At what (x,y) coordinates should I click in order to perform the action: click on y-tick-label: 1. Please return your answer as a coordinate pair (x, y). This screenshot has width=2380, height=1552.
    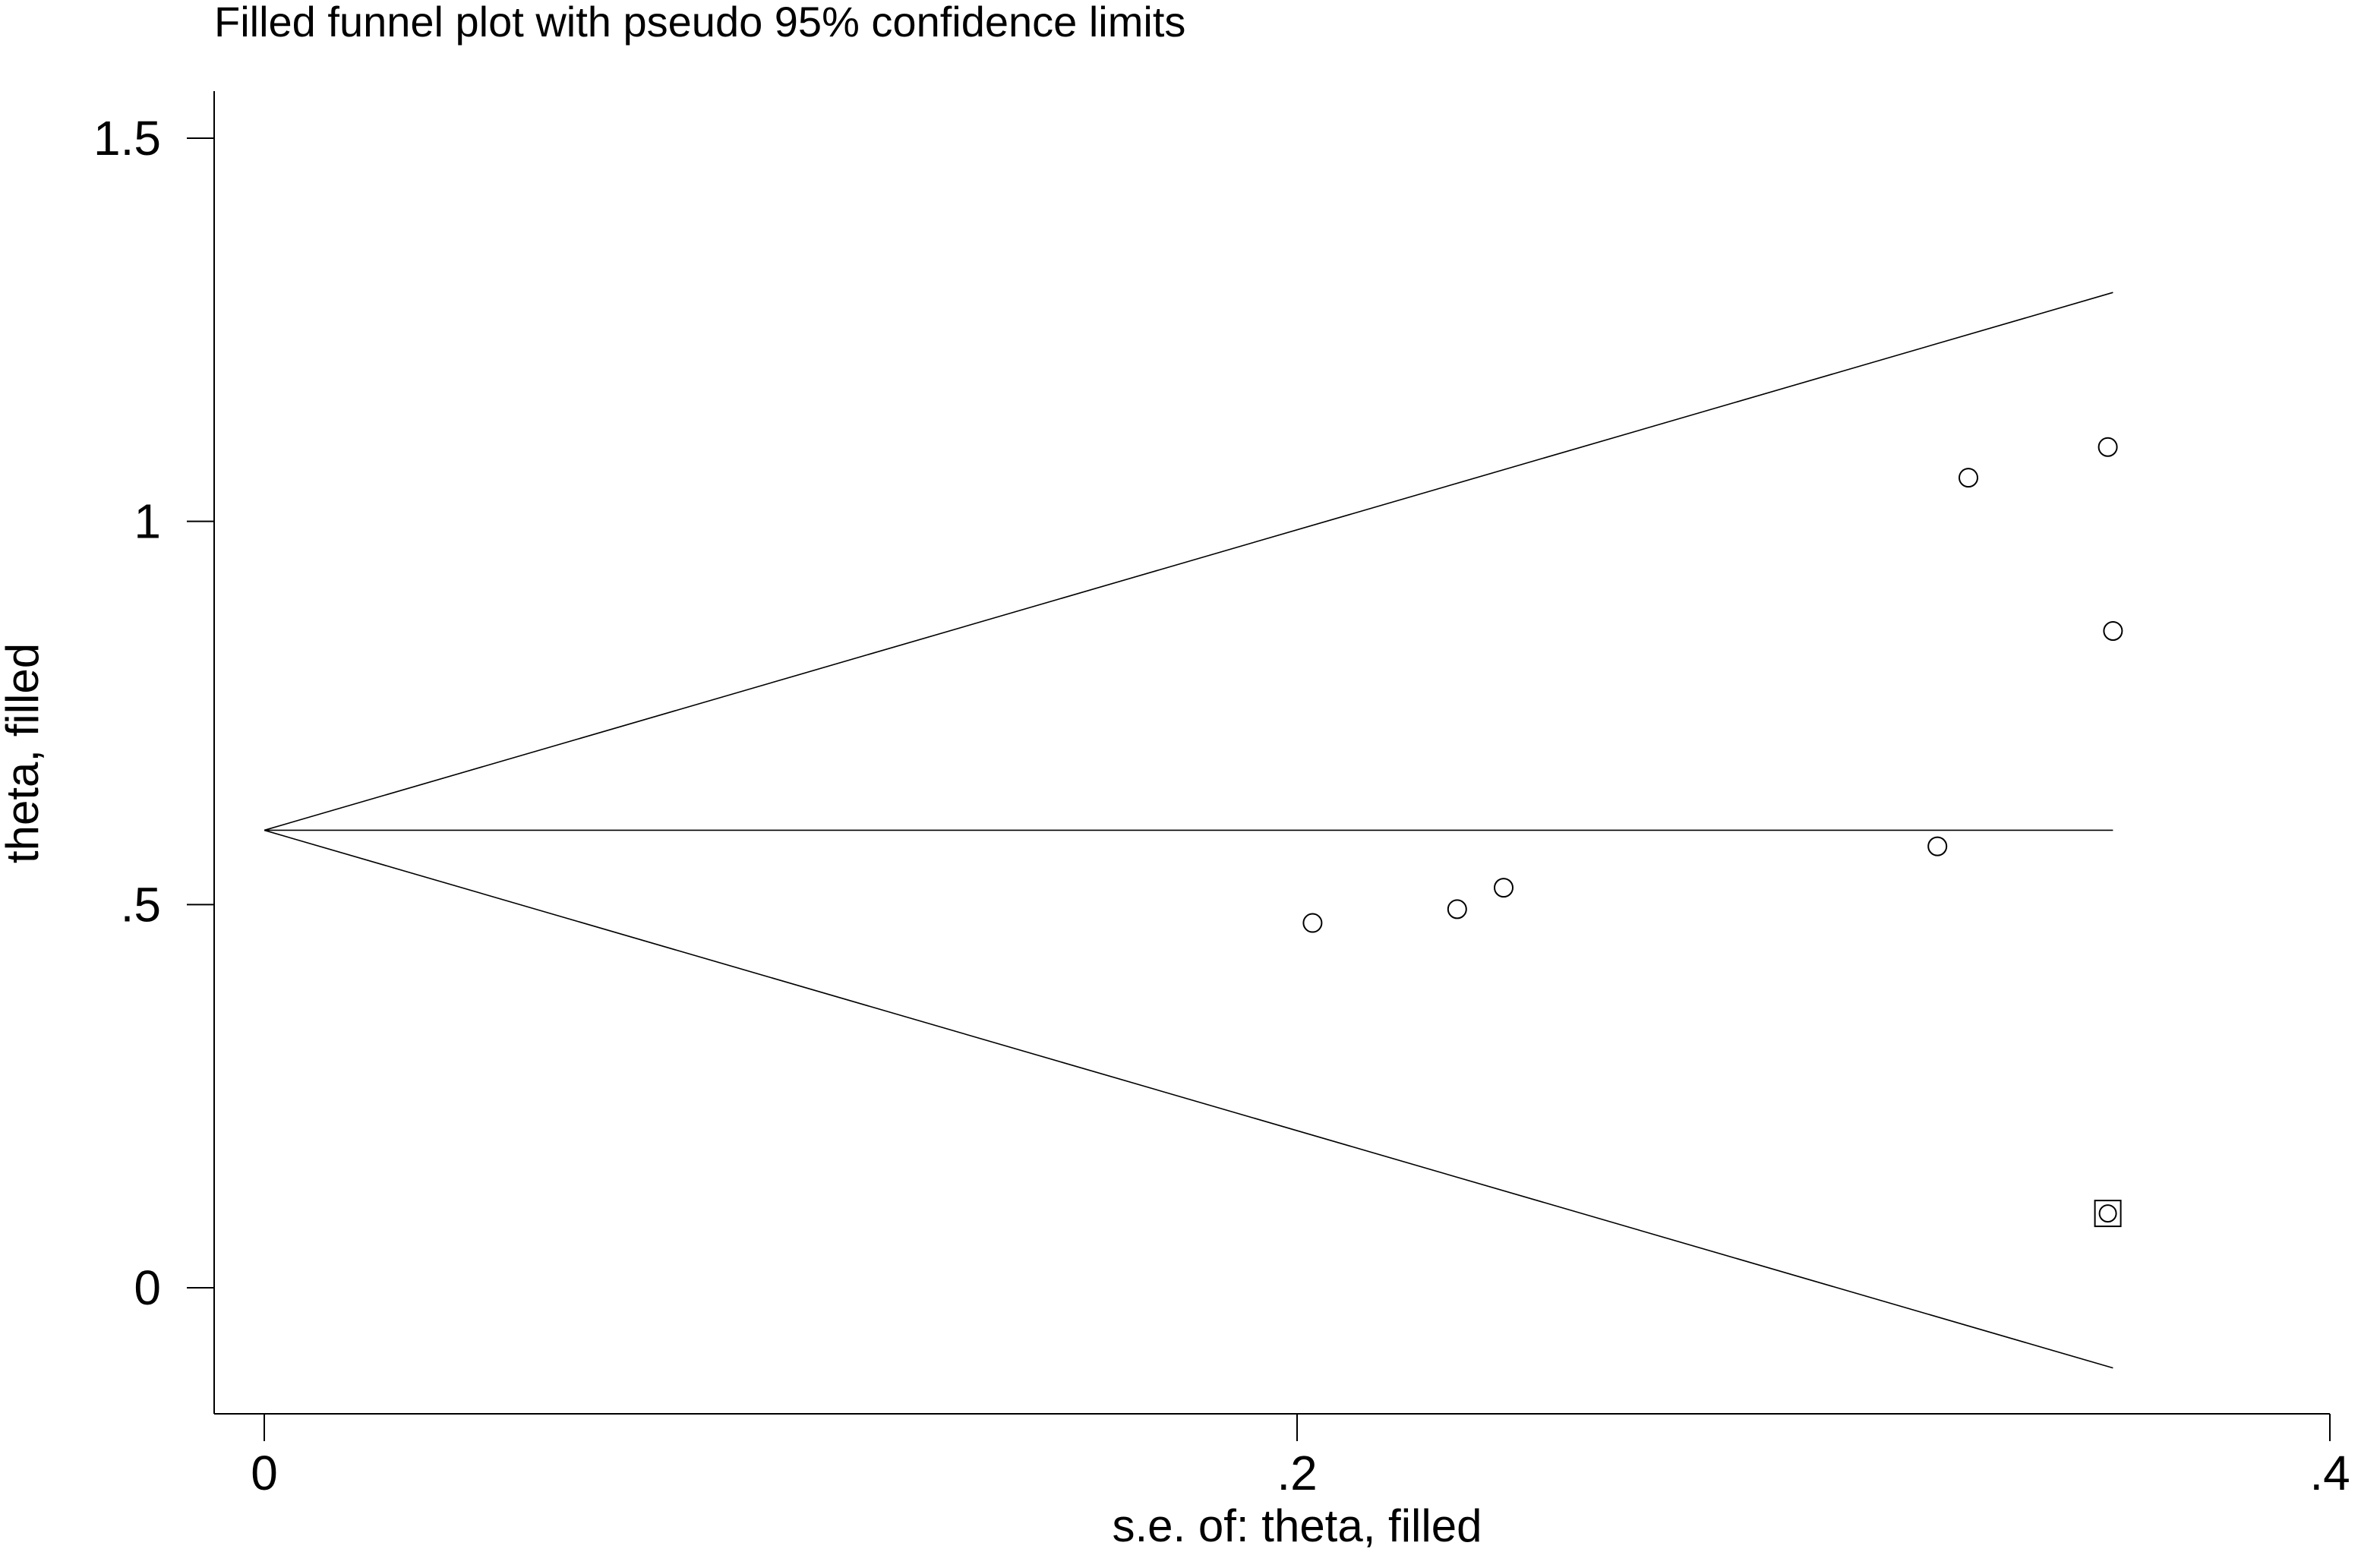
    Looking at the image, I should click on (147, 521).